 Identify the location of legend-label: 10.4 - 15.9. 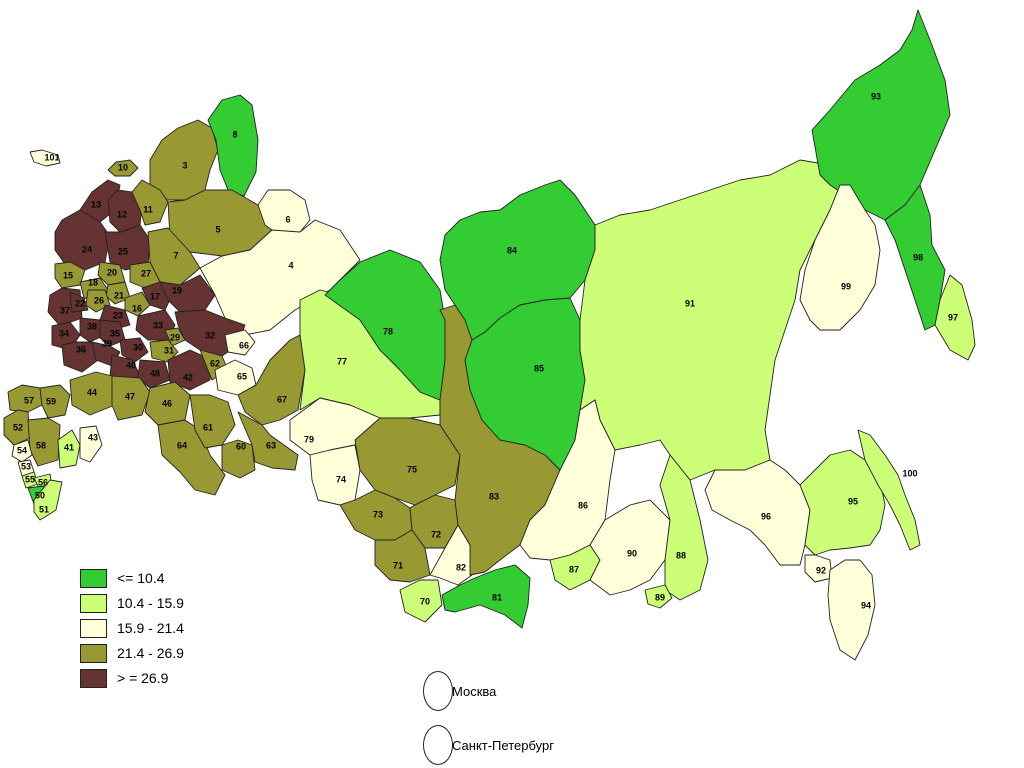
(150, 603).